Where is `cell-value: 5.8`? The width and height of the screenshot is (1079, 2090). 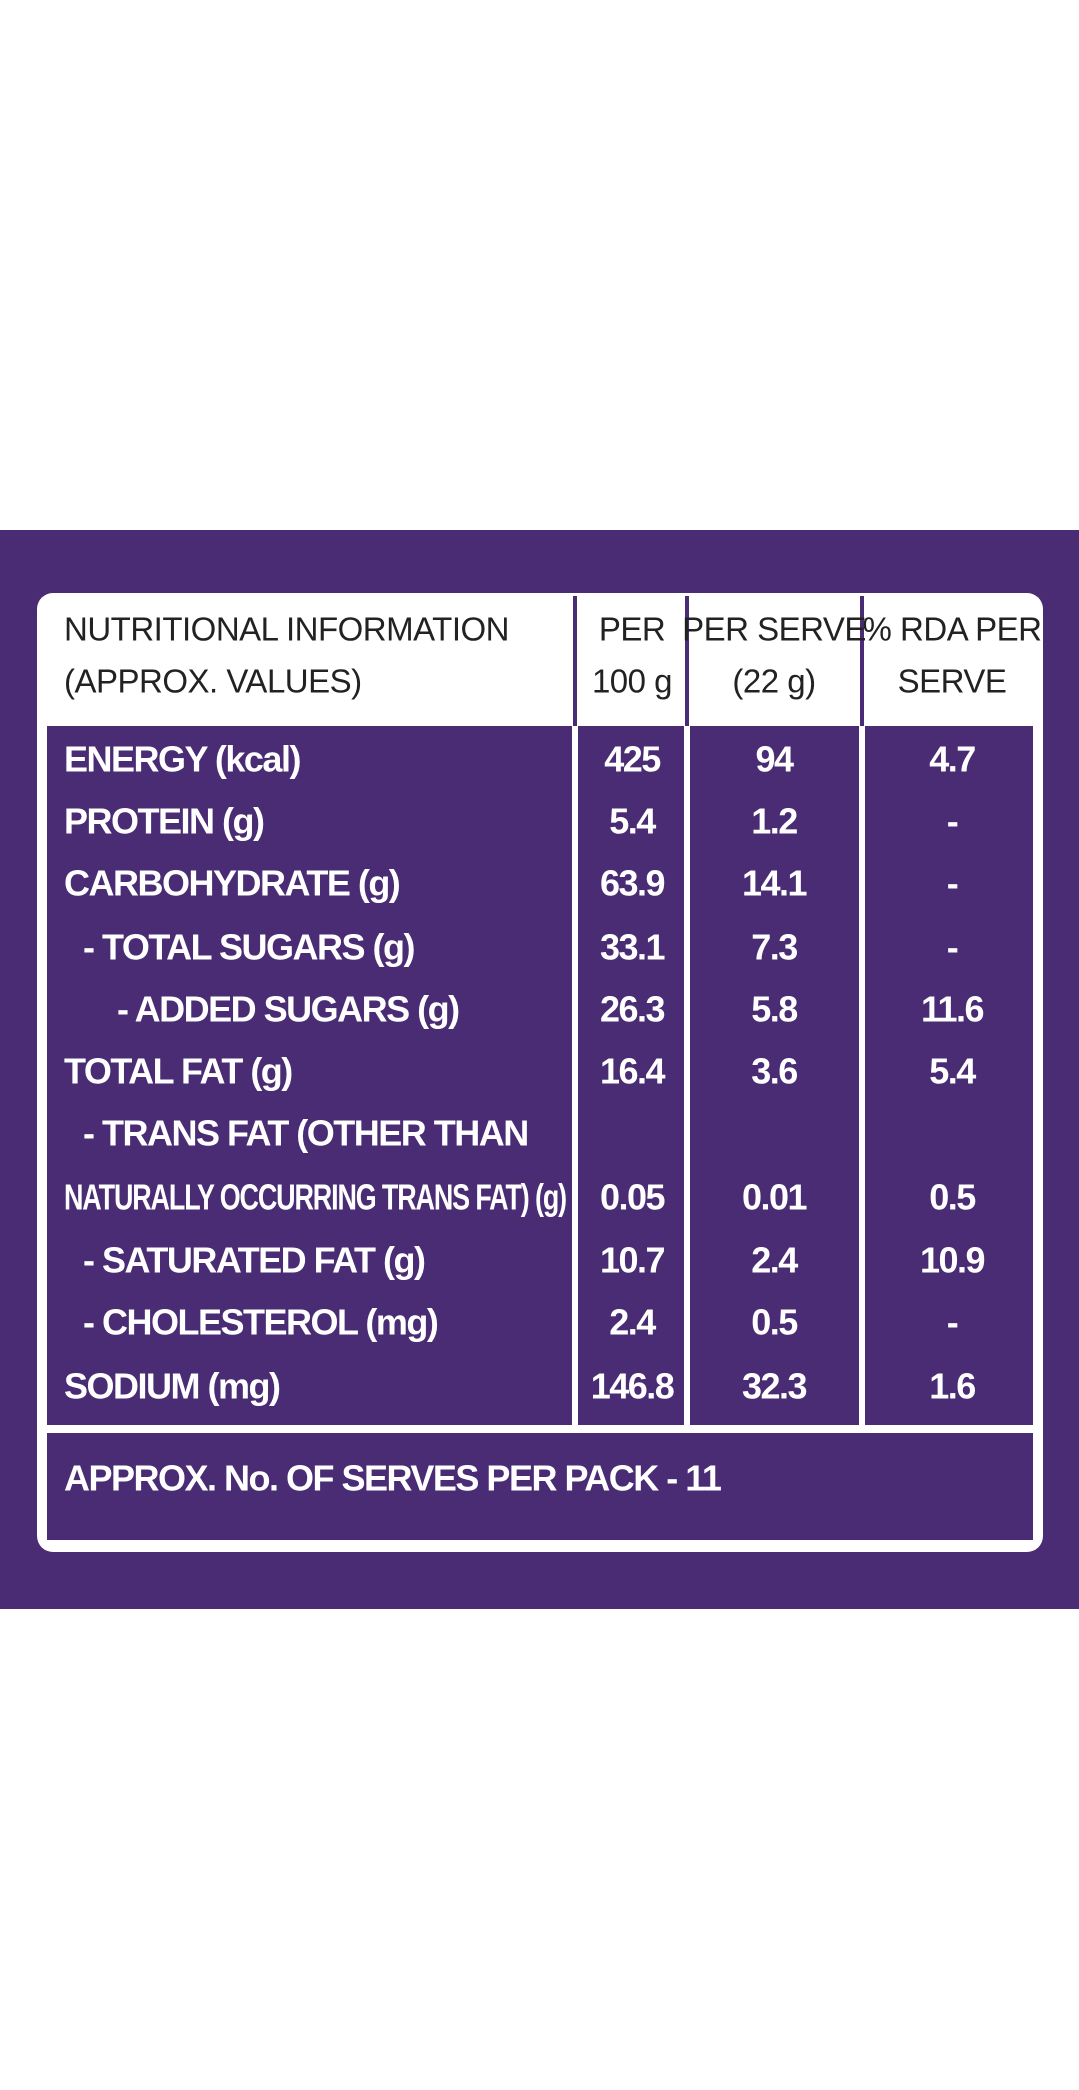 cell-value: 5.8 is located at coordinates (774, 1009).